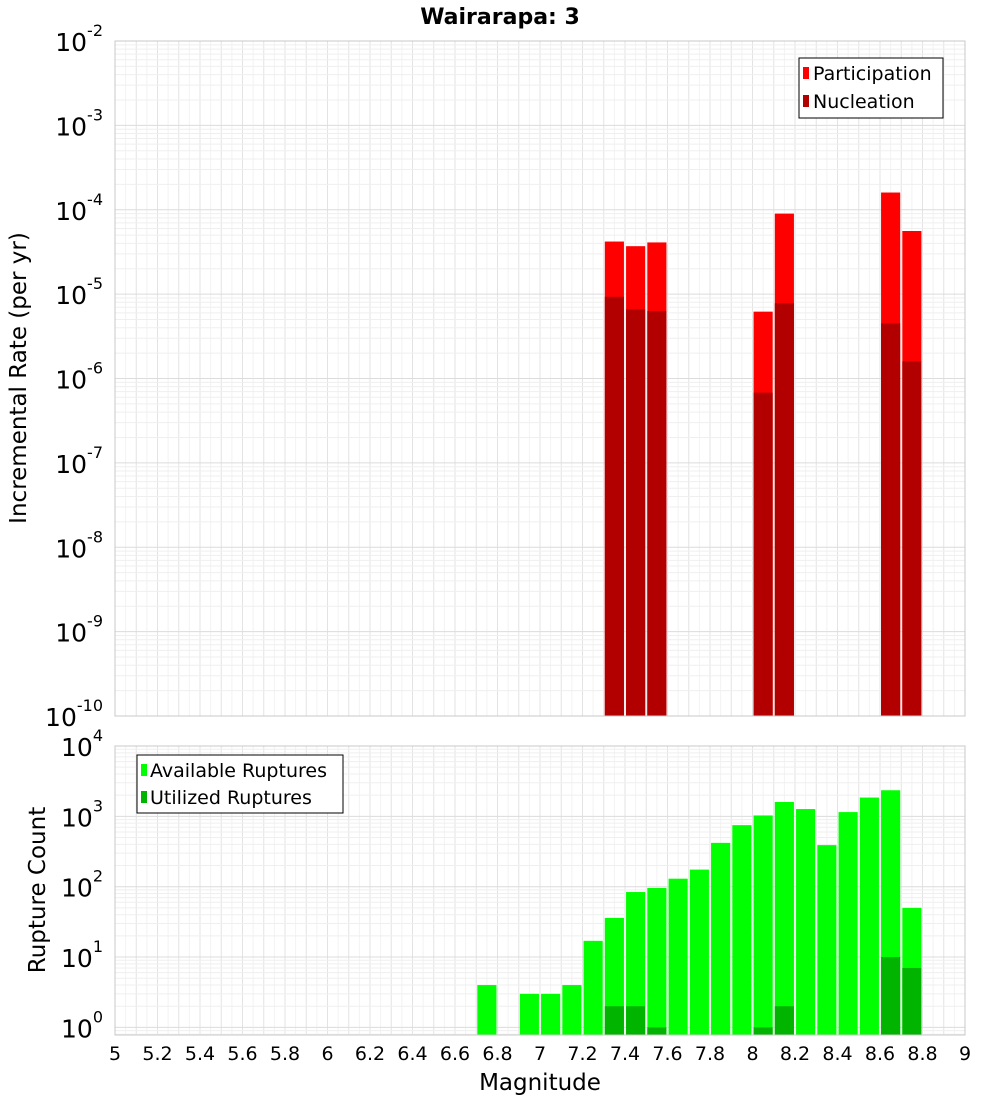 The height and width of the screenshot is (1104, 1000). I want to click on x-tick-label: 6.8, so click(497, 1054).